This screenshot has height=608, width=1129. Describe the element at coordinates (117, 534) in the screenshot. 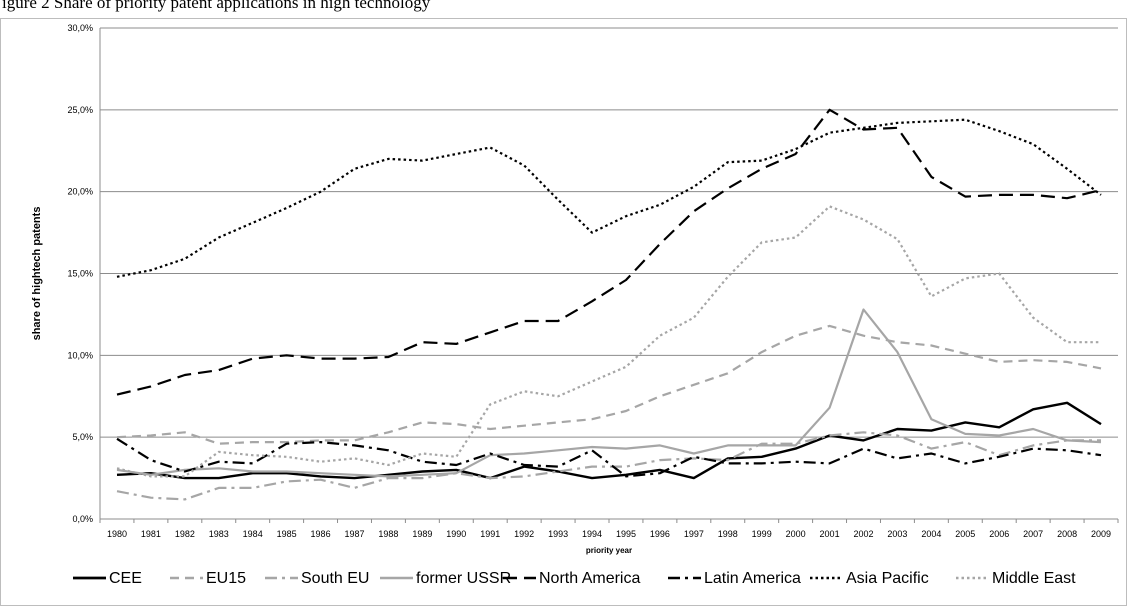

I see `x-tick-label: 1980` at that location.